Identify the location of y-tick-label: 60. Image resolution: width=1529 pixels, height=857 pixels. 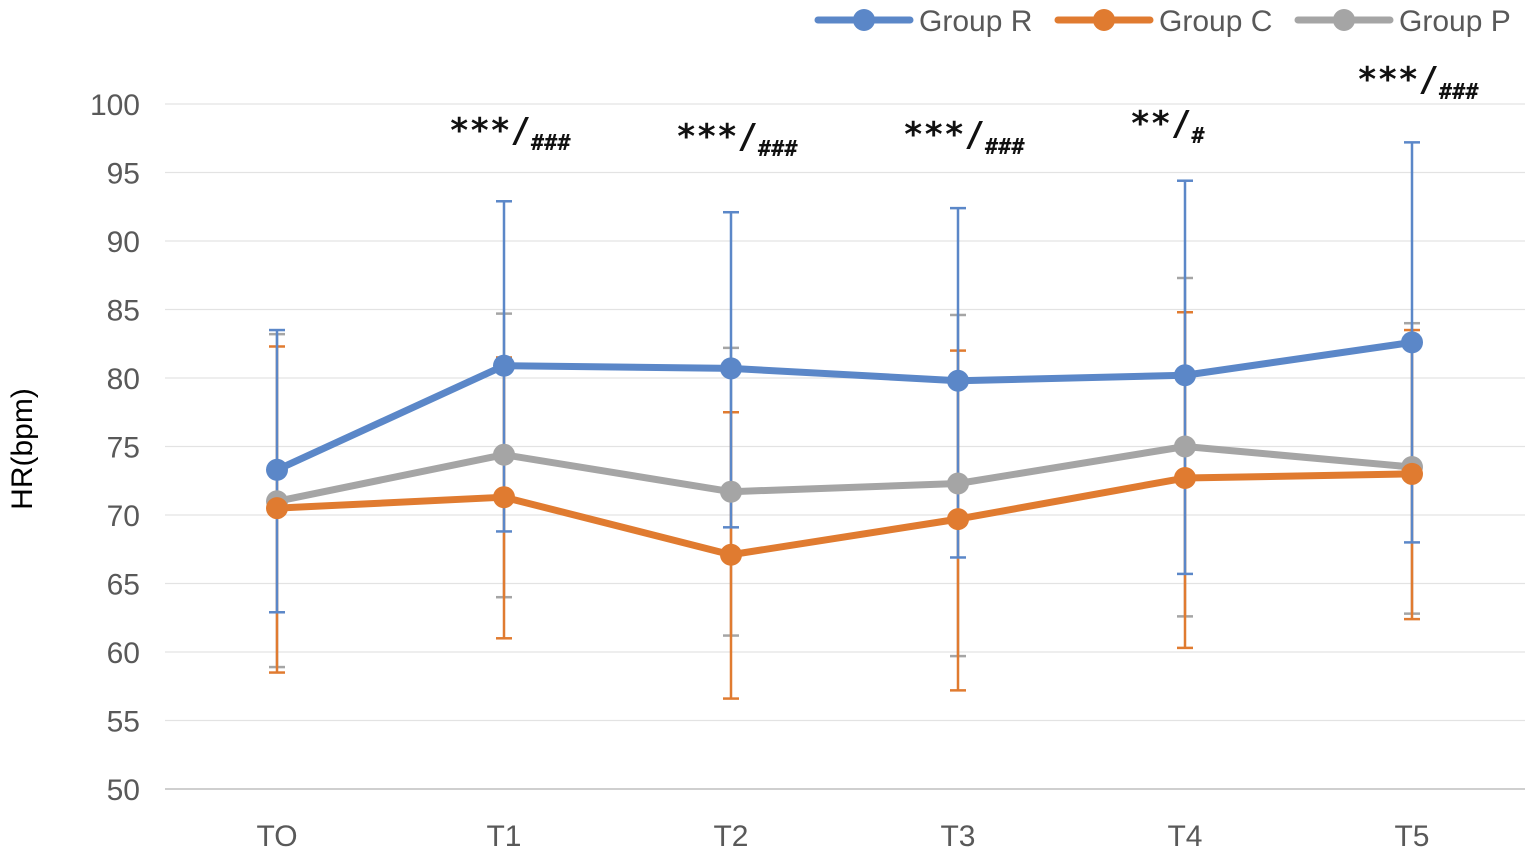
(123, 653).